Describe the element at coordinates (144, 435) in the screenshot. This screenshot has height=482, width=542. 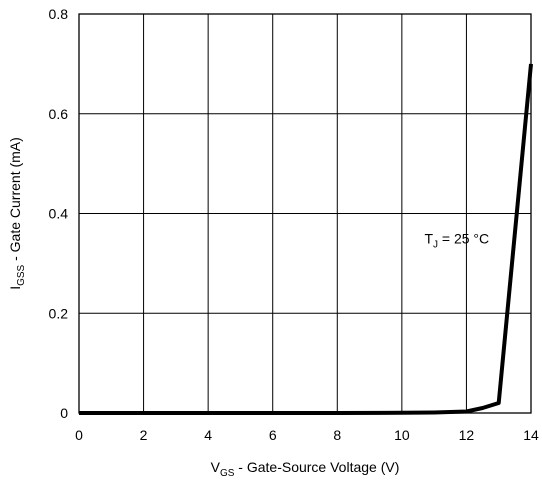
I see `x-tick-label: 2` at that location.